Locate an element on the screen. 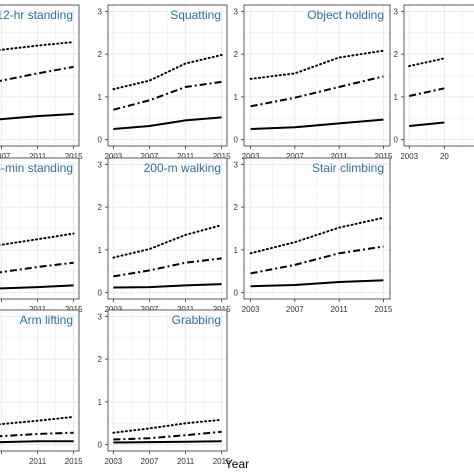 The width and height of the screenshot is (474, 474). panel-title: 200-m walking is located at coordinates (182, 168).